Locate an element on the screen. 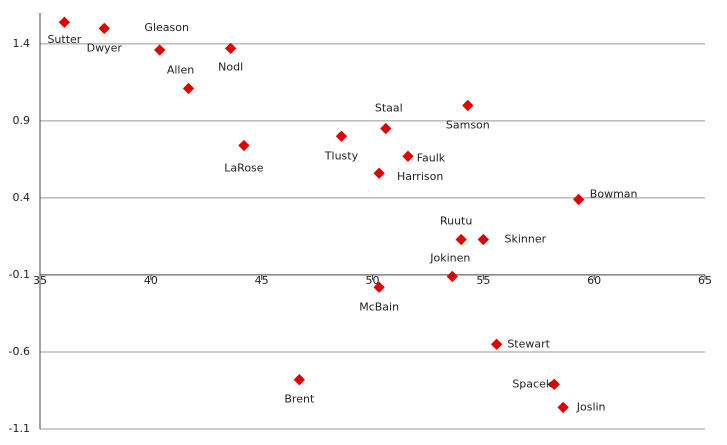 The image size is (727, 445). y-tick-label: -0.6 is located at coordinates (19, 351).